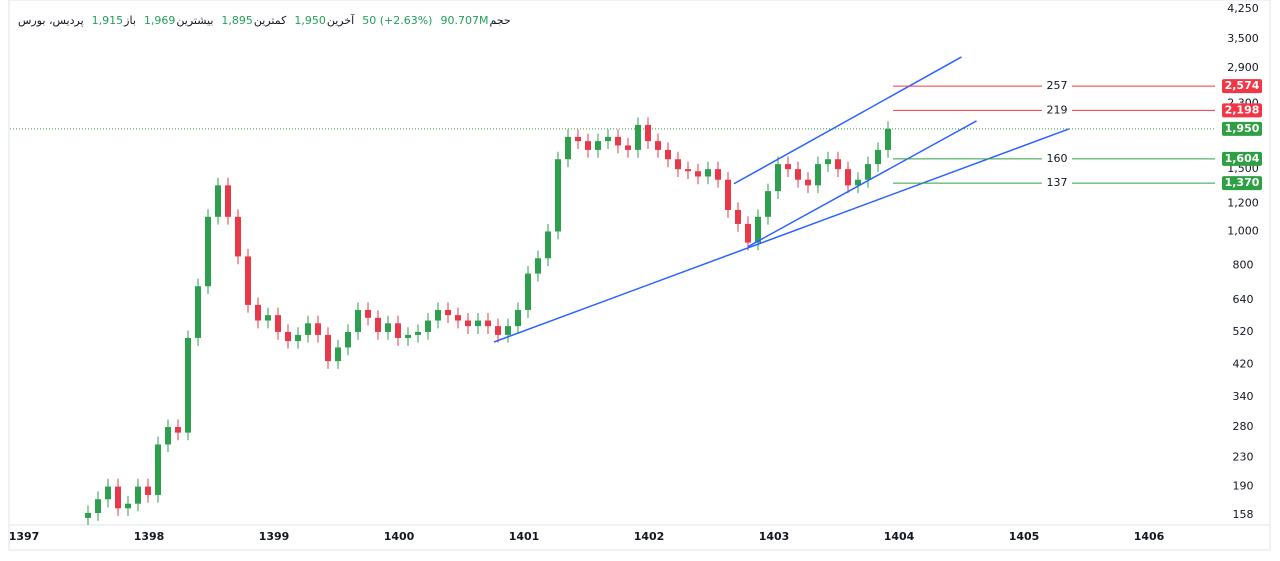  Describe the element at coordinates (1243, 67) in the screenshot. I see `y-tick-label: 2,900` at that location.